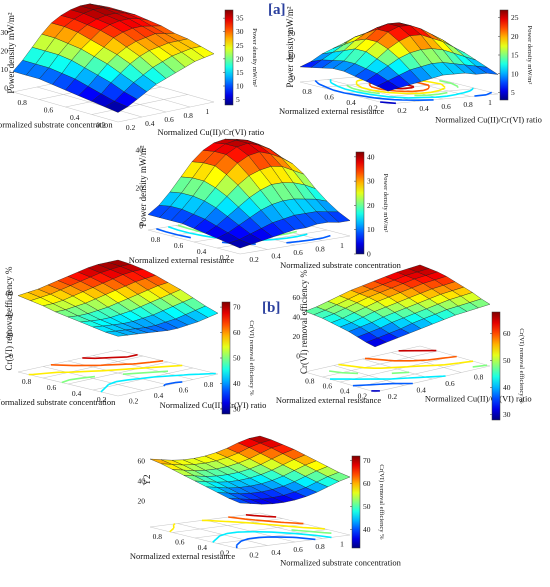 The height and width of the screenshot is (587, 550). What do you see at coordinates (5, 32) in the screenshot?
I see `z-tick-label: 30` at bounding box center [5, 32].